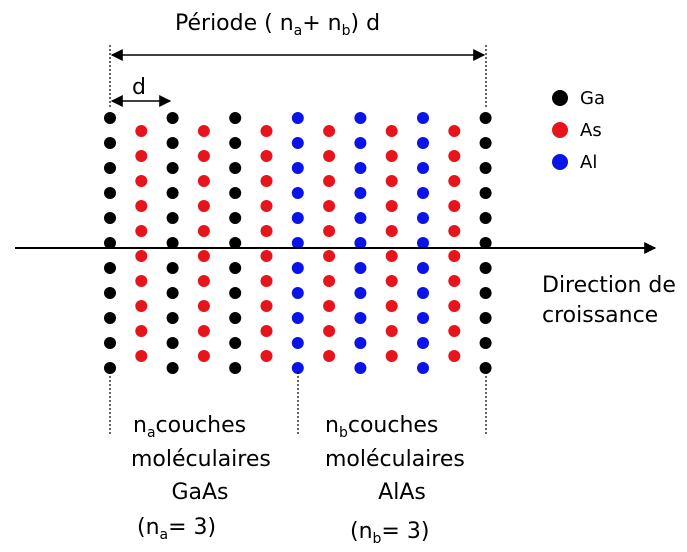 Image resolution: width=687 pixels, height=552 pixels. What do you see at coordinates (588, 162) in the screenshot?
I see `legend-label: Al` at bounding box center [588, 162].